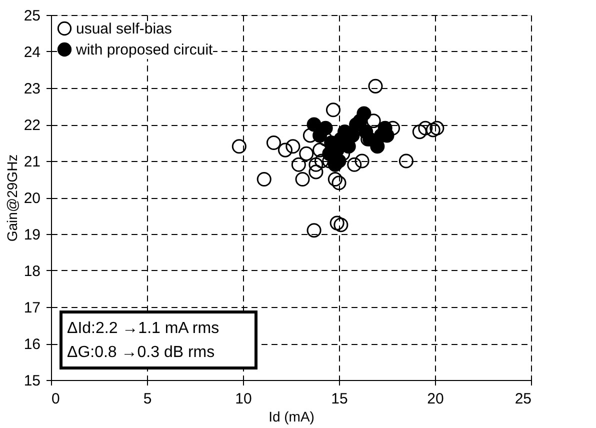  Describe the element at coordinates (32, 308) in the screenshot. I see `y-tick-label: 17` at that location.